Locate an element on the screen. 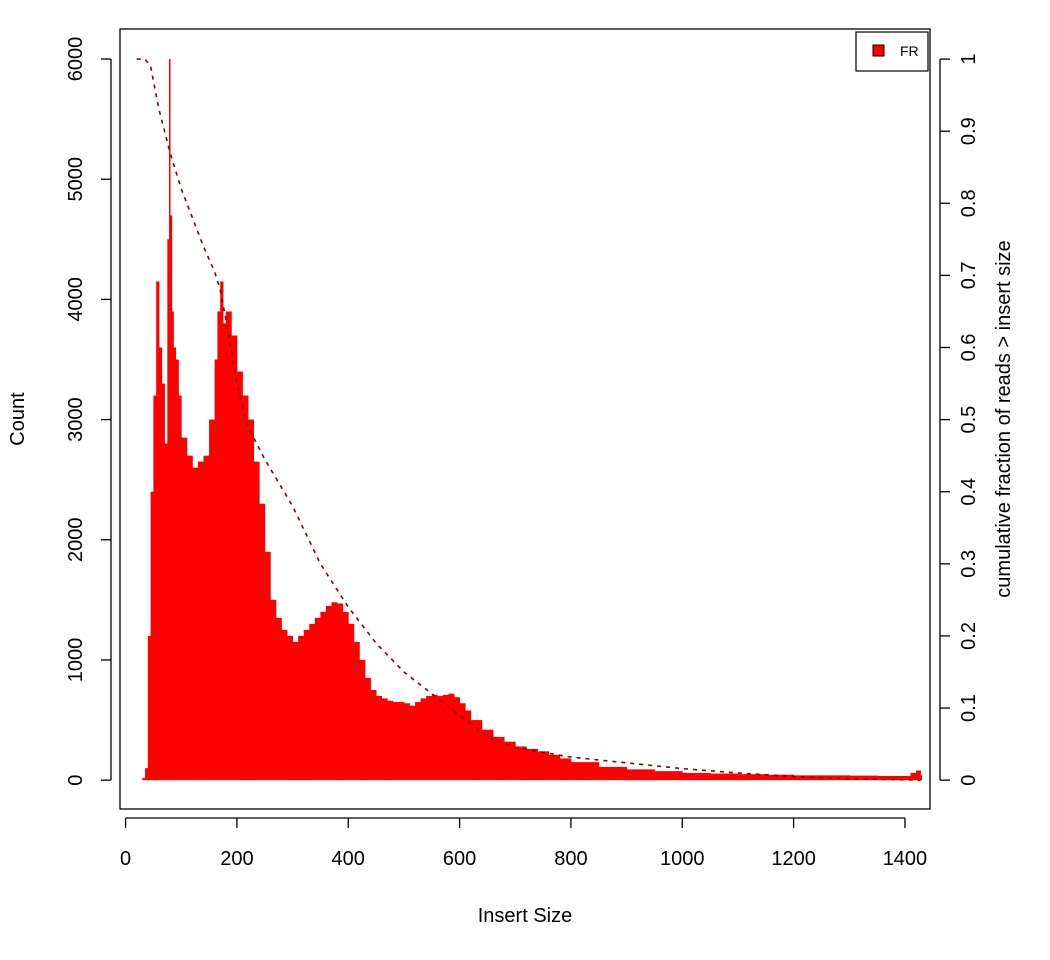 The image size is (1050, 960). y-axis-title: Count is located at coordinates (18, 419).